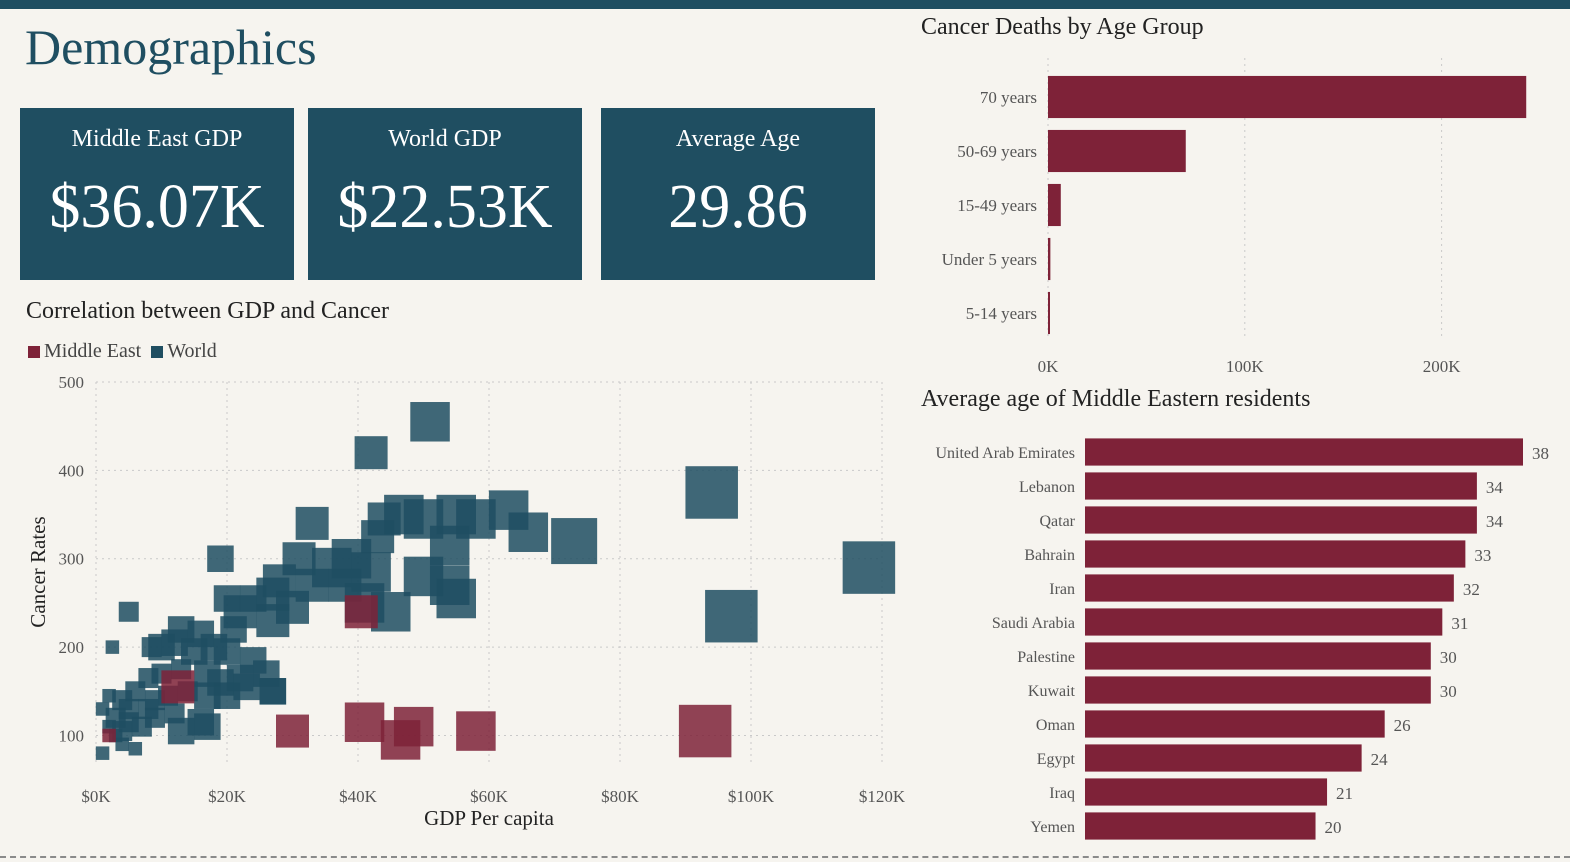 Image resolution: width=1570 pixels, height=862 pixels. What do you see at coordinates (620, 796) in the screenshot?
I see `x-tick-label: $80K` at bounding box center [620, 796].